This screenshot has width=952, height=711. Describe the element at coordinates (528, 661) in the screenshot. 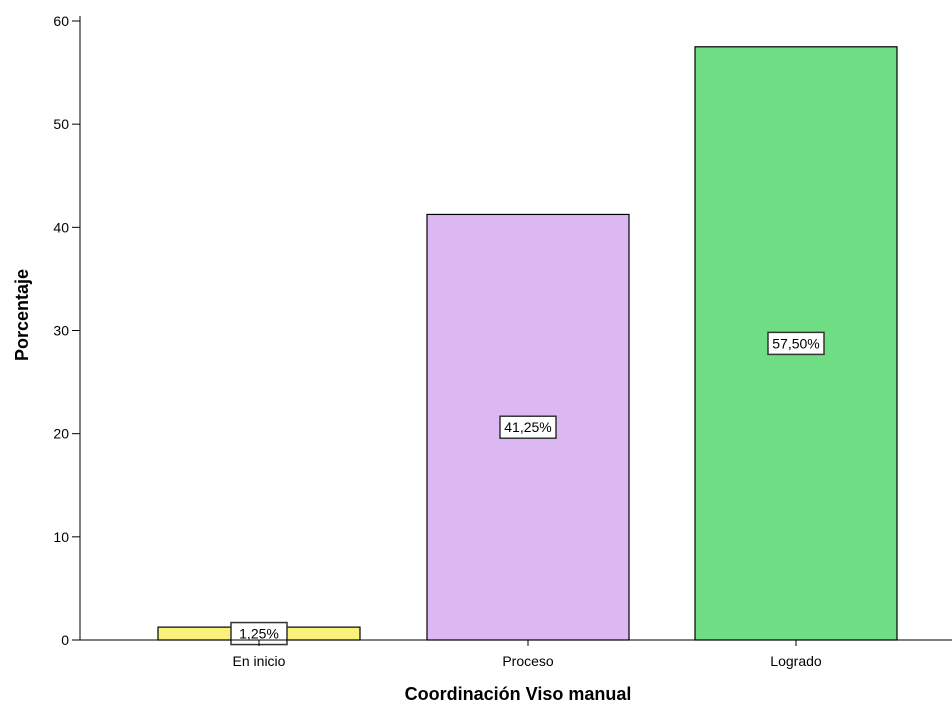

I see `x-tick-label: Proceso` at that location.